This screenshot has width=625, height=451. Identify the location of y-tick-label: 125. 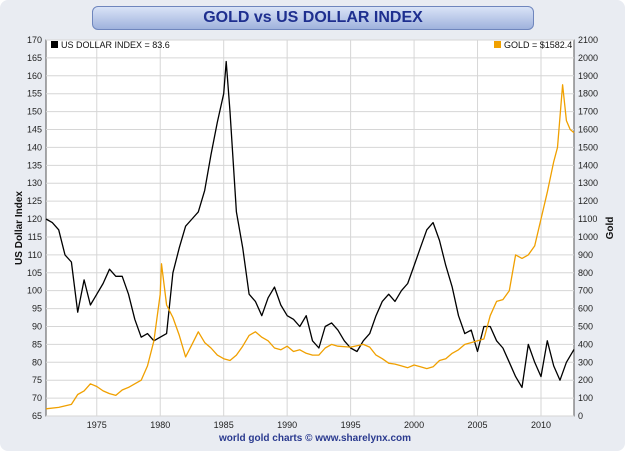
(34, 201).